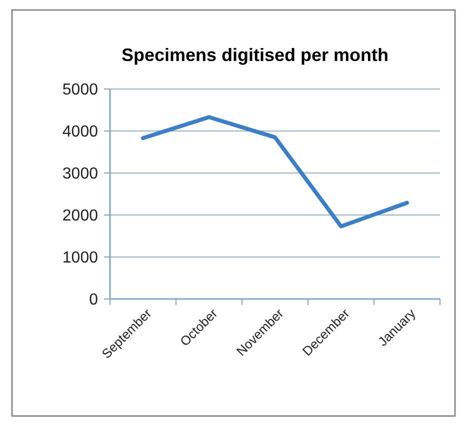  I want to click on chart-title: Specimens digitised per month, so click(255, 55).